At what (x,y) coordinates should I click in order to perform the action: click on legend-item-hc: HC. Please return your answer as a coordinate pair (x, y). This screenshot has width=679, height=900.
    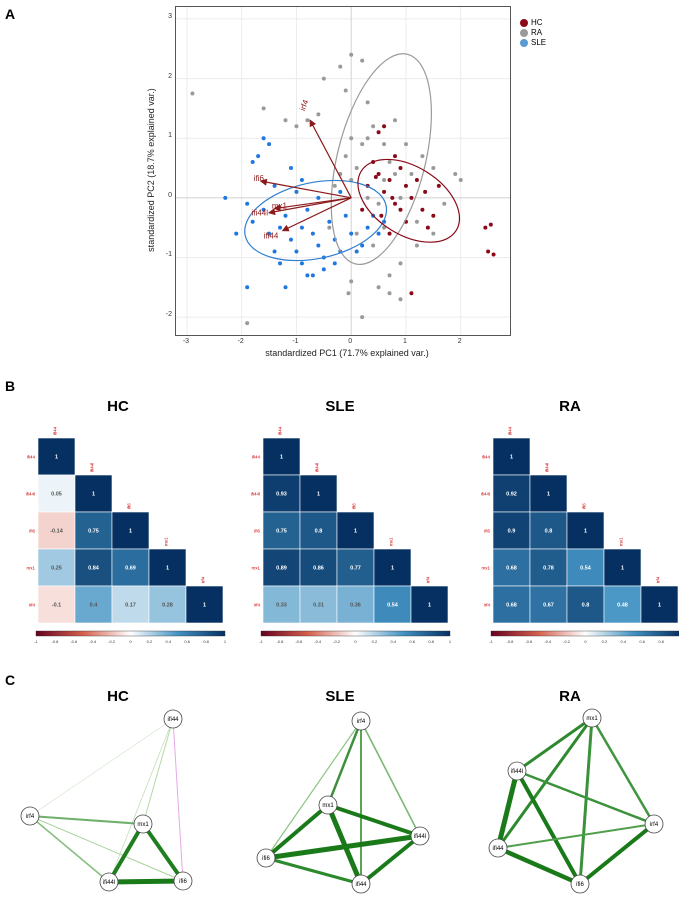
    Looking at the image, I should click on (533, 22).